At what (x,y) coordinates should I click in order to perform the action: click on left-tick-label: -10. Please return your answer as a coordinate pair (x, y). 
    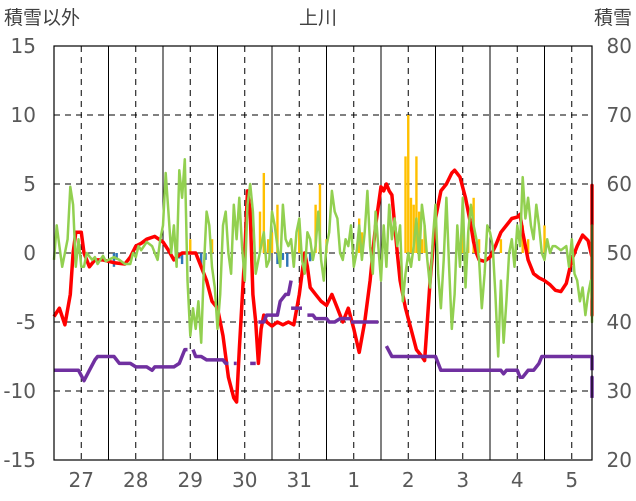
    Looking at the image, I should click on (19, 391).